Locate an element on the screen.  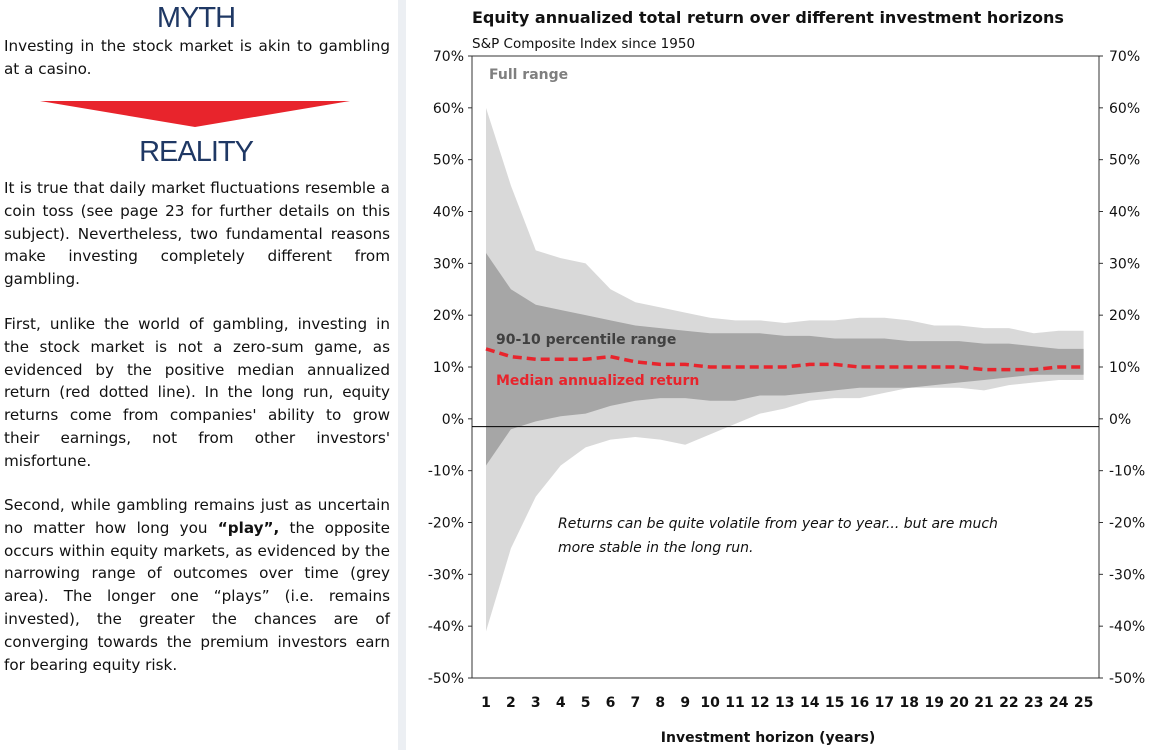
y-tick-label-right: 30% is located at coordinates (1124, 264).